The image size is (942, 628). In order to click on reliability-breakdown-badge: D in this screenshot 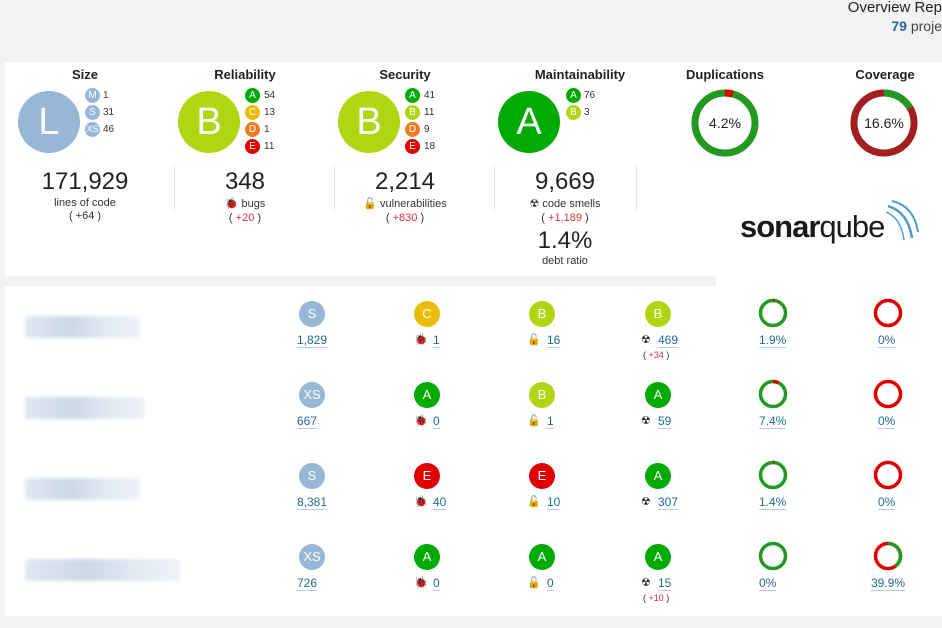, I will do `click(252, 129)`.